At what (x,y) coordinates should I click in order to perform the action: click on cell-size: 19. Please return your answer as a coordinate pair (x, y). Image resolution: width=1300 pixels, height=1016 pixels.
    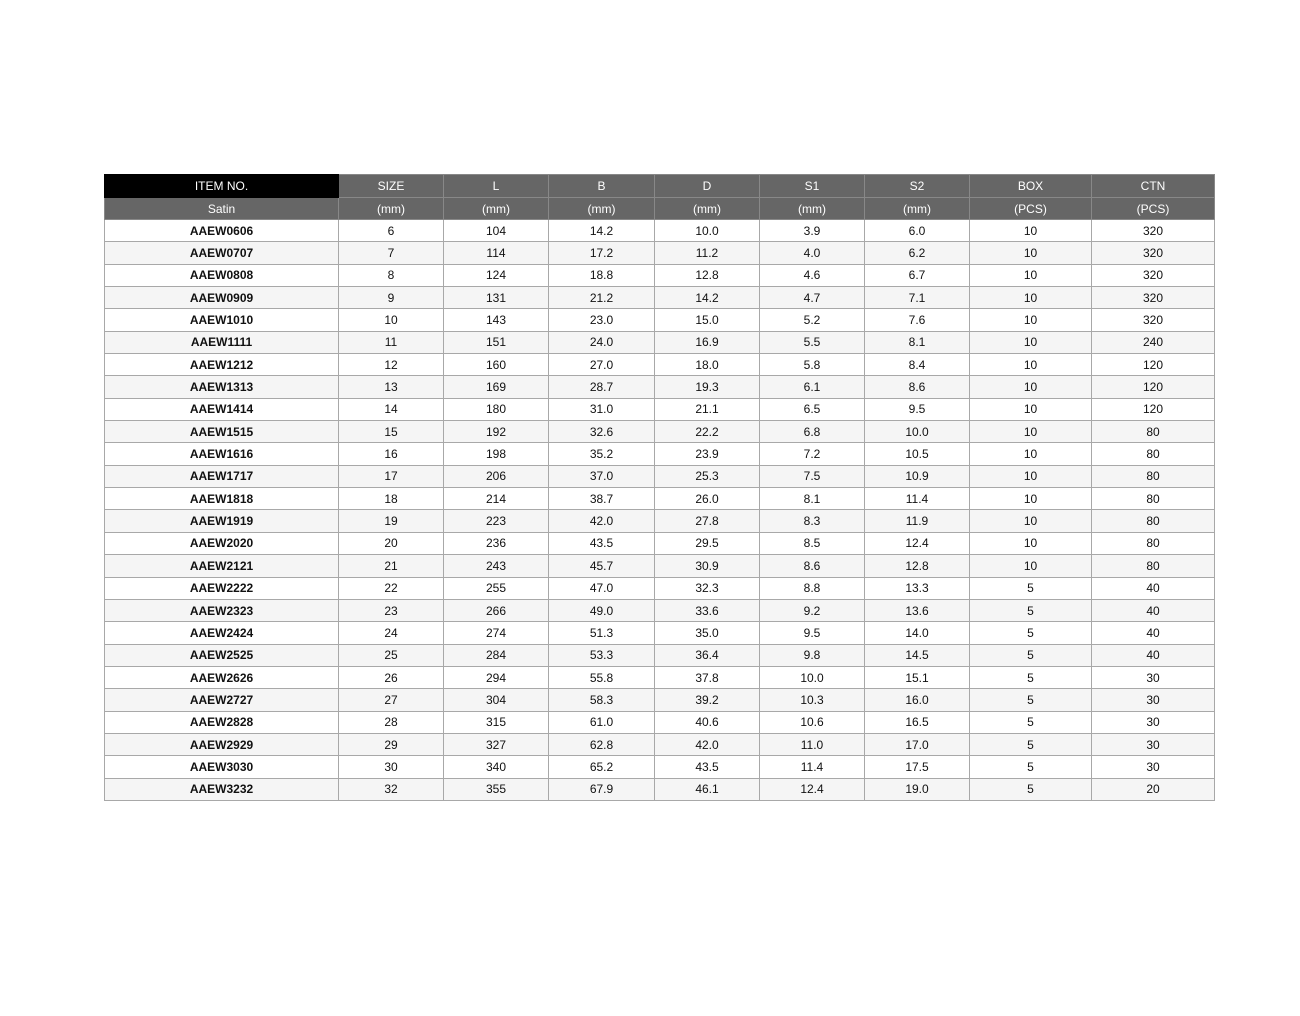
    Looking at the image, I should click on (391, 521).